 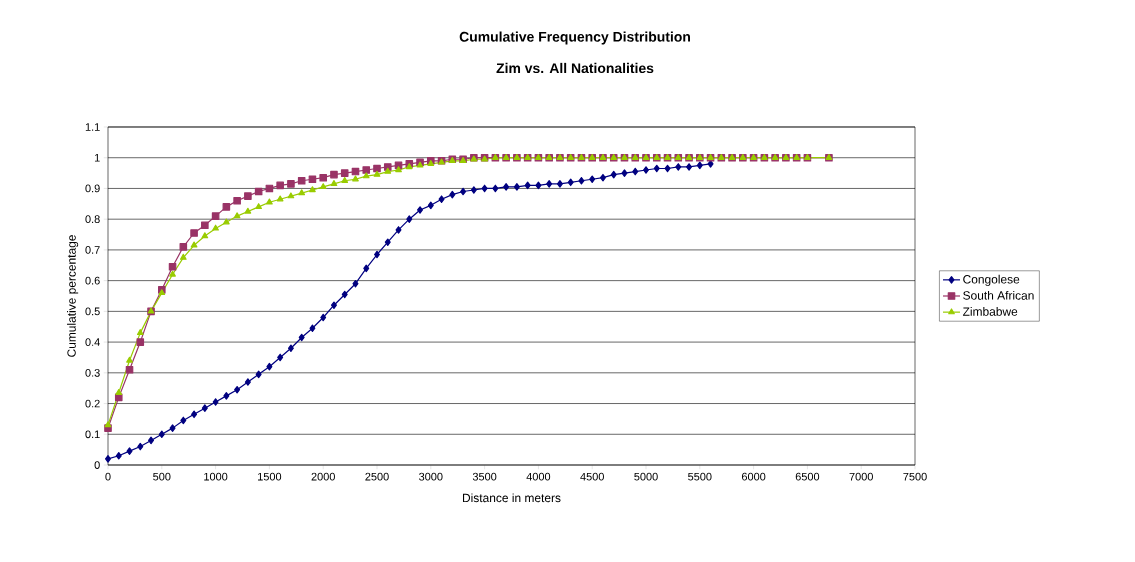 I want to click on x-tick-label: 7000, so click(x=861, y=476).